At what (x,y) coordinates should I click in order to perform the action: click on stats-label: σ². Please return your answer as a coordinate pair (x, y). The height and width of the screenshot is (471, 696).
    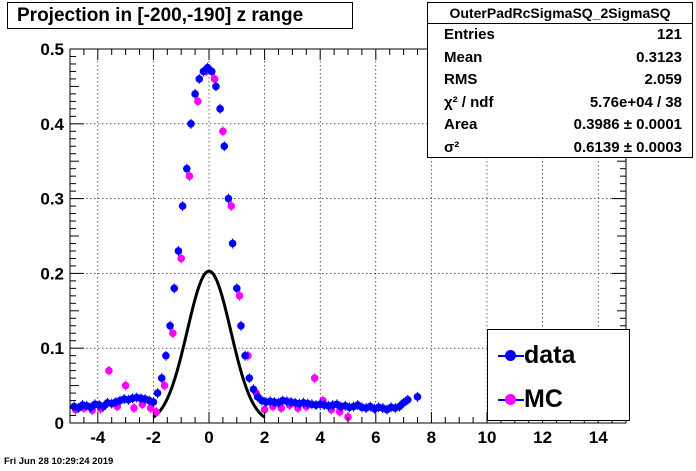
    Looking at the image, I should click on (452, 147).